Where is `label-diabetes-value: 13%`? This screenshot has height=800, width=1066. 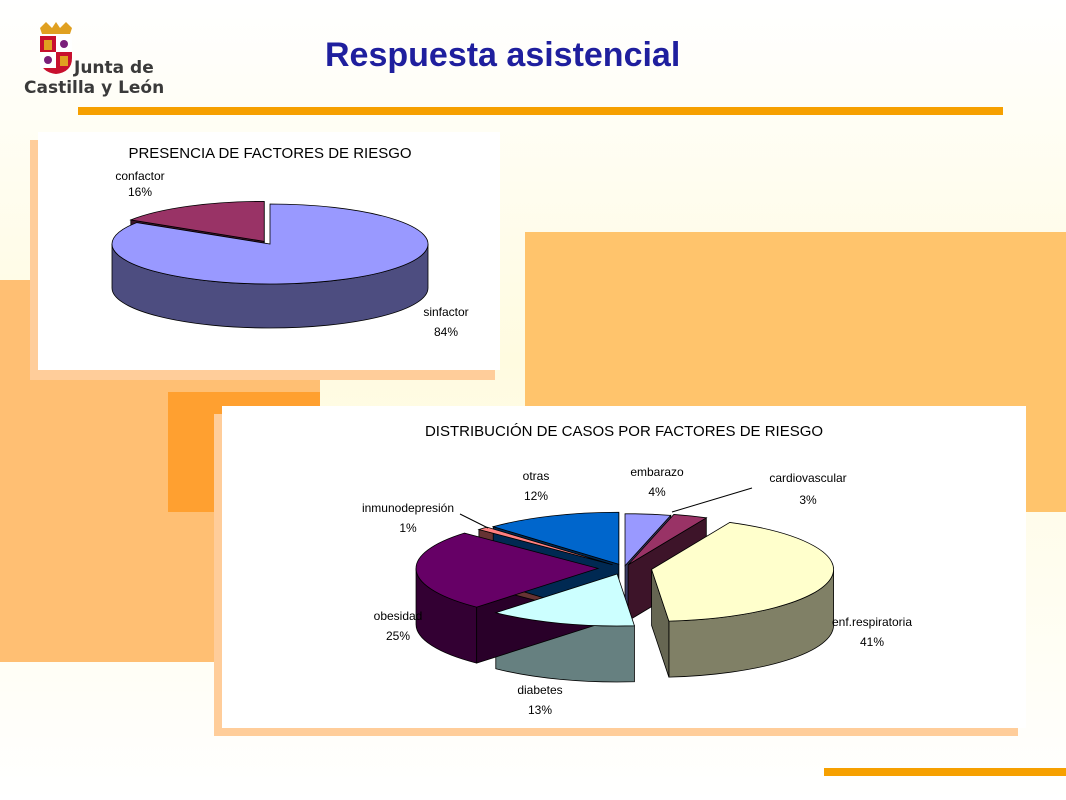 label-diabetes-value: 13% is located at coordinates (540, 710).